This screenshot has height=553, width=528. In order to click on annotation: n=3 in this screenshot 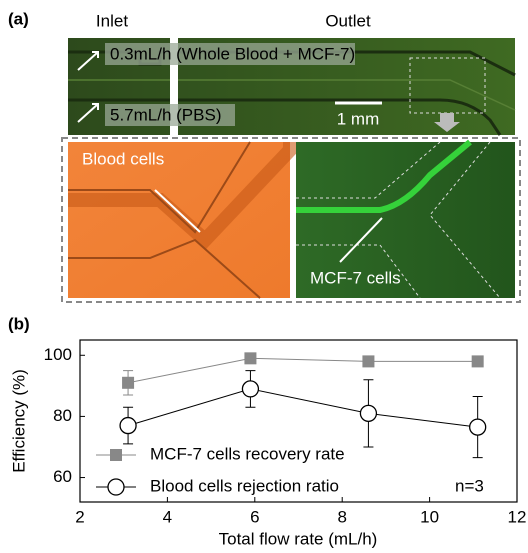, I will do `click(469, 485)`.